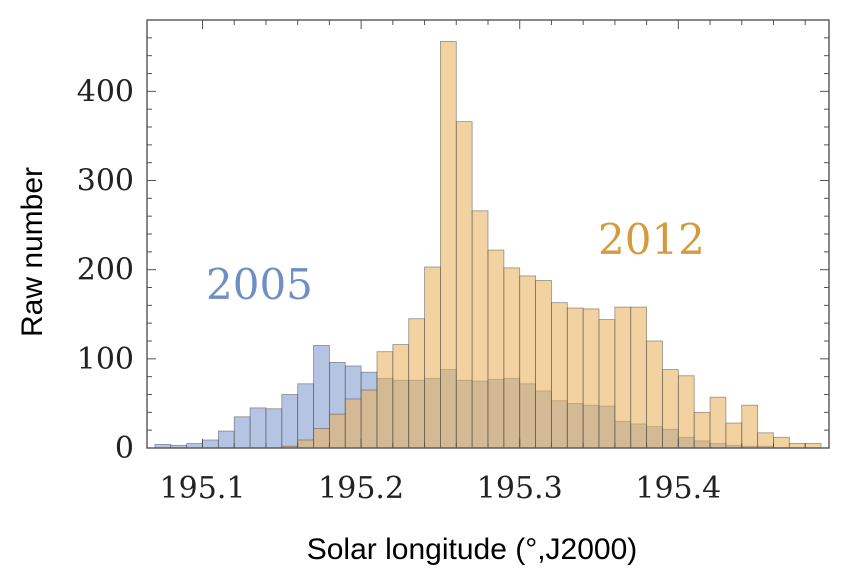  I want to click on y-tick-label-4: 400, so click(105, 91).